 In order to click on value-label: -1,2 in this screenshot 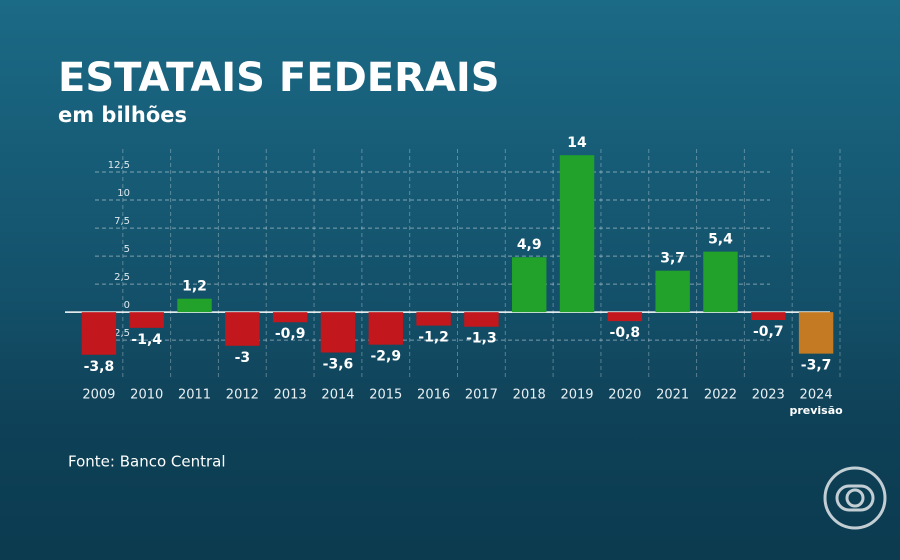, I will do `click(433, 338)`.